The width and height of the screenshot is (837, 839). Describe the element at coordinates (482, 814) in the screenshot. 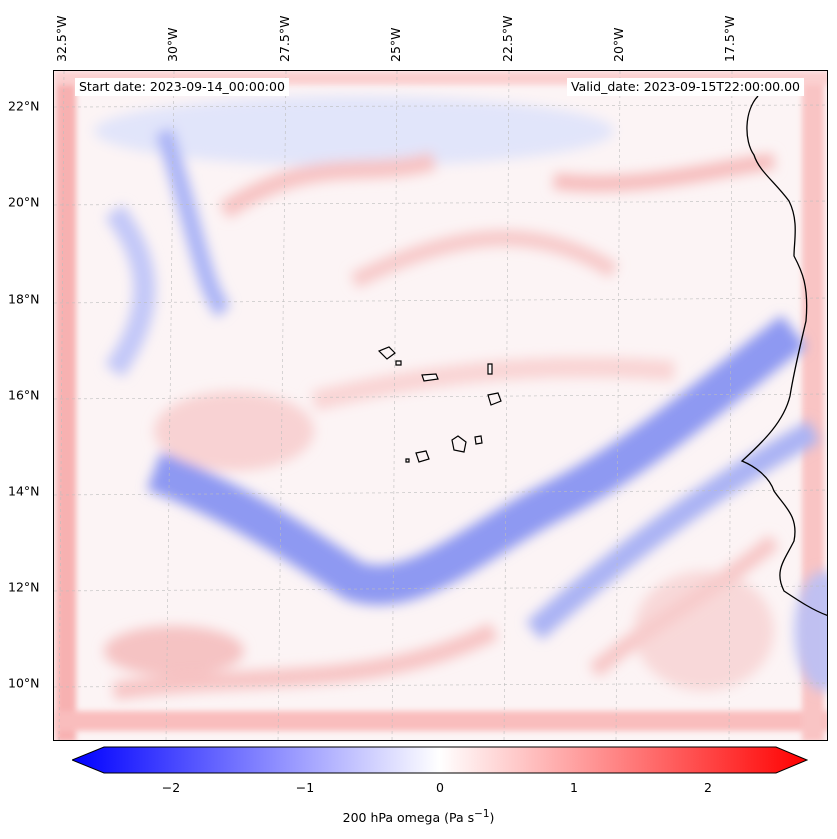

I see `colorbar-label-exponent: −1` at that location.